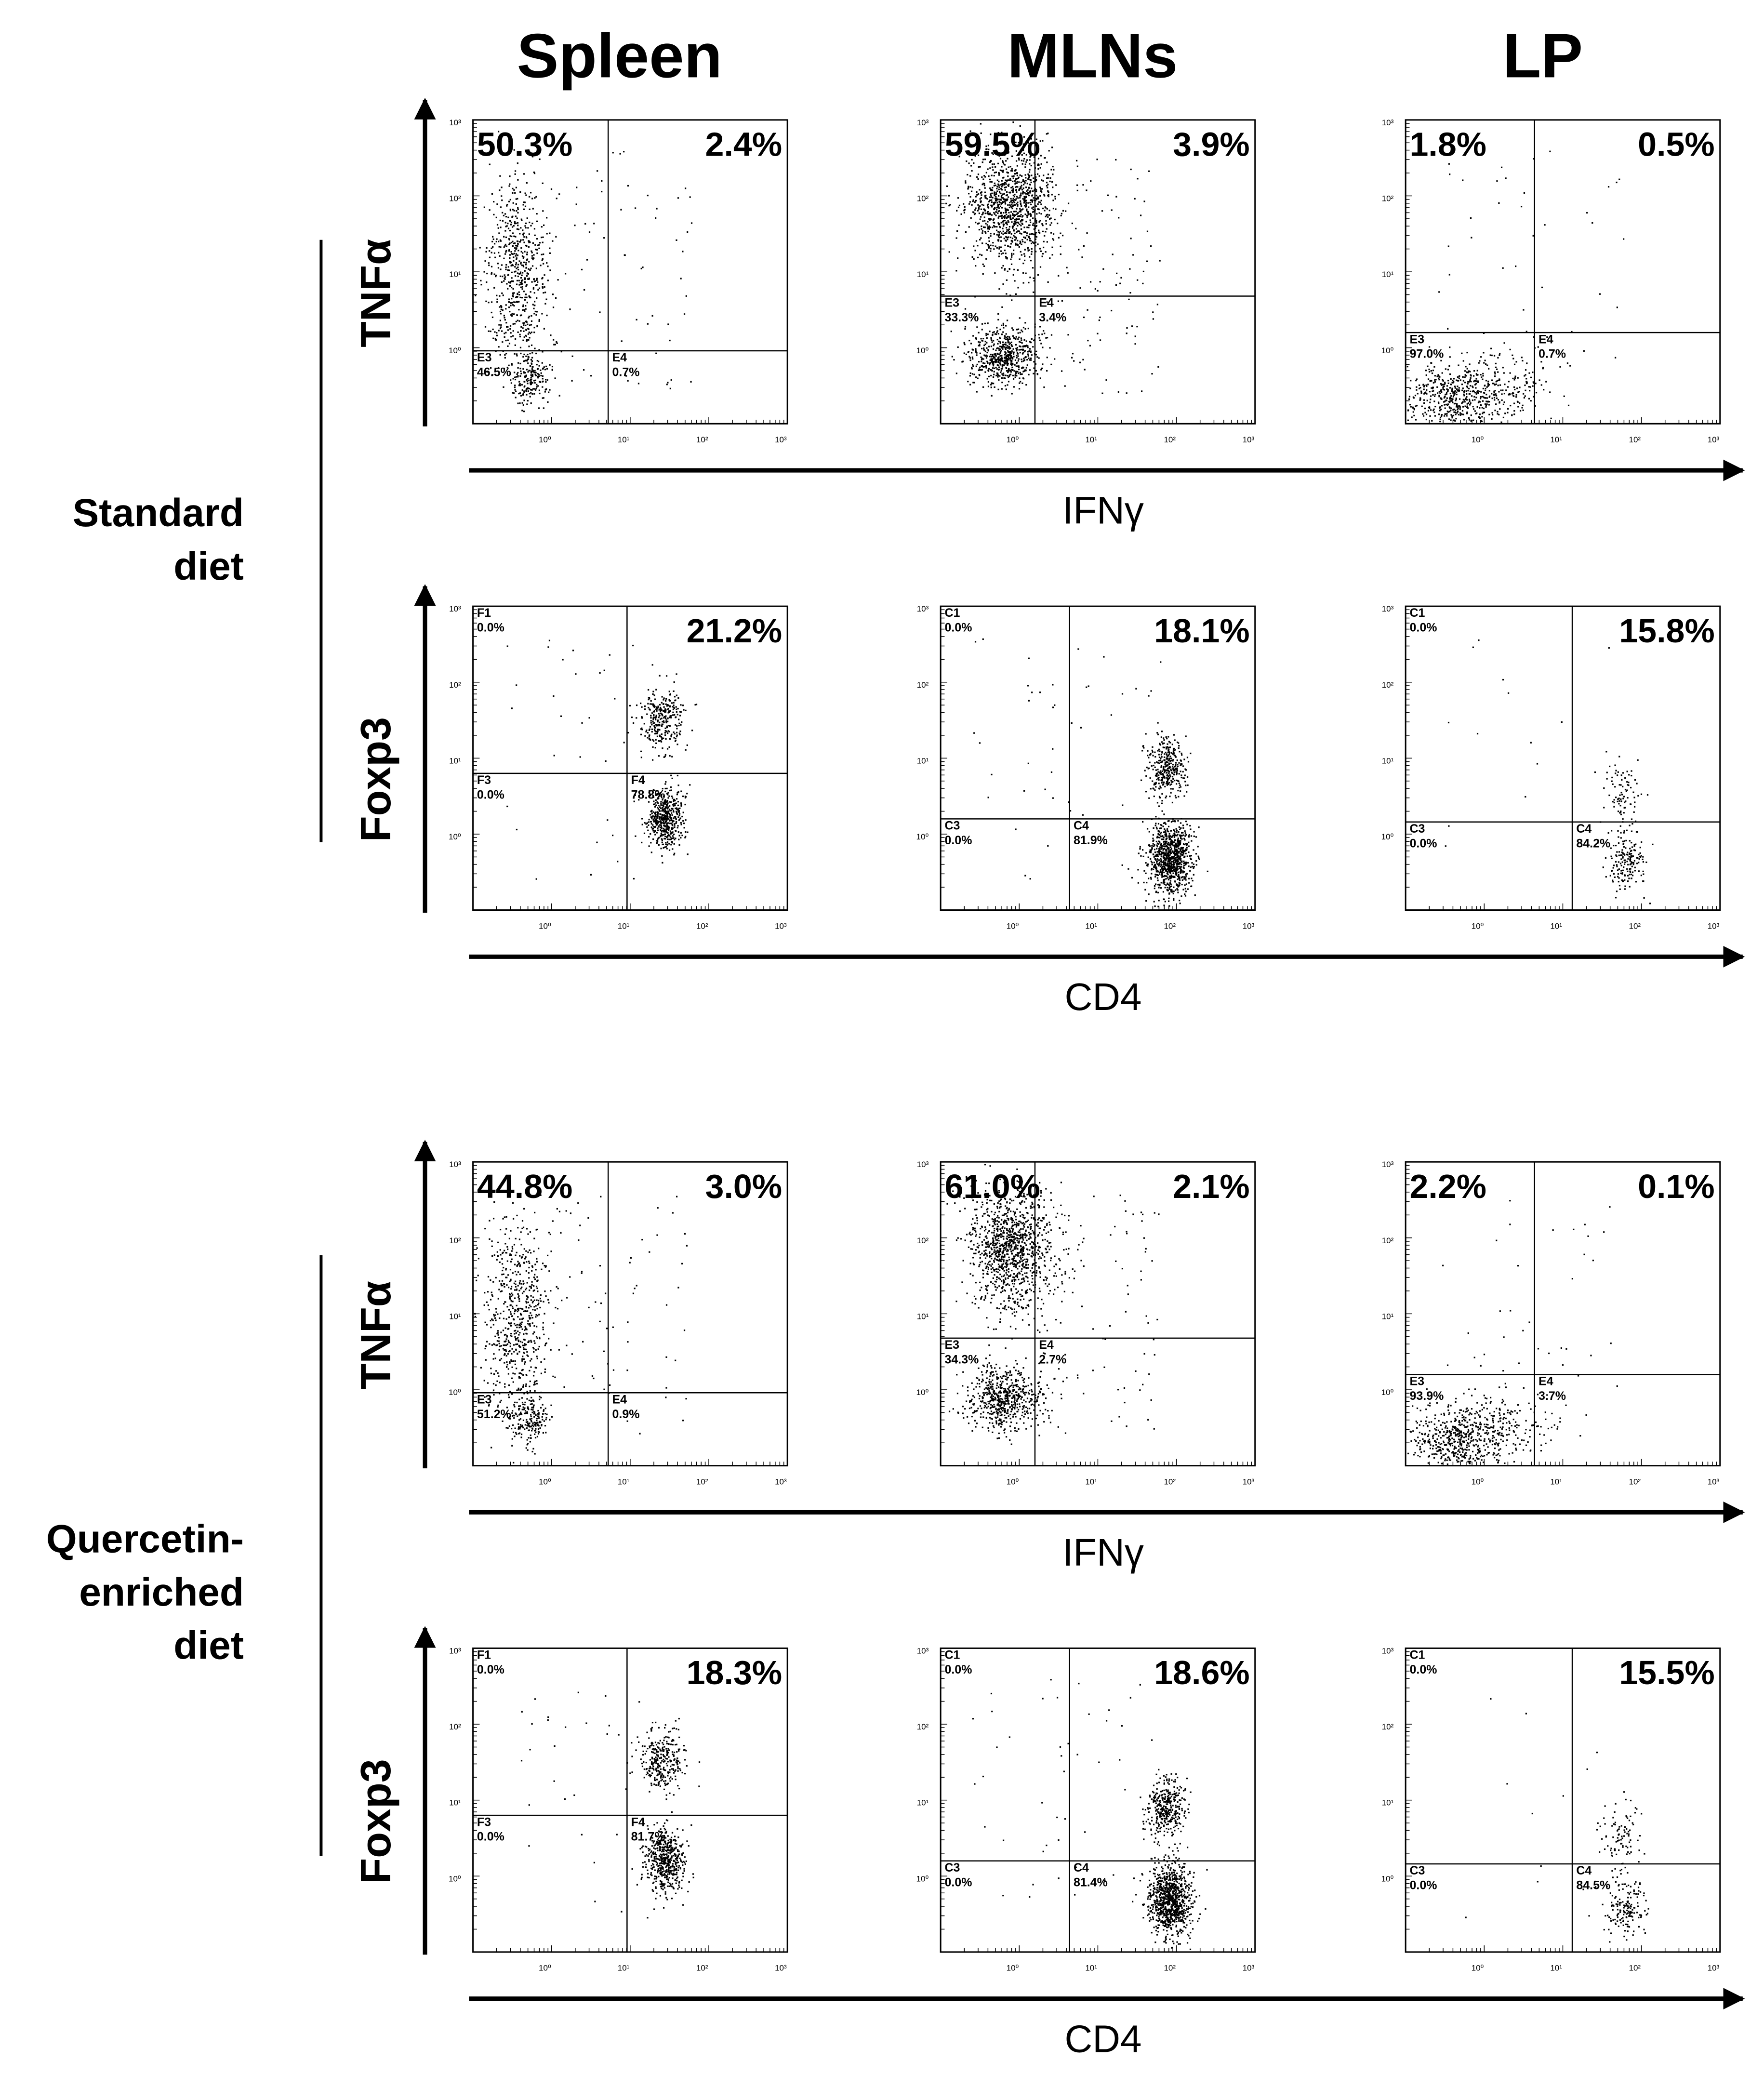 This screenshot has width=1764, height=2074. Describe the element at coordinates (923, 274) in the screenshot. I see `y-tick-label: 10¹` at that location.